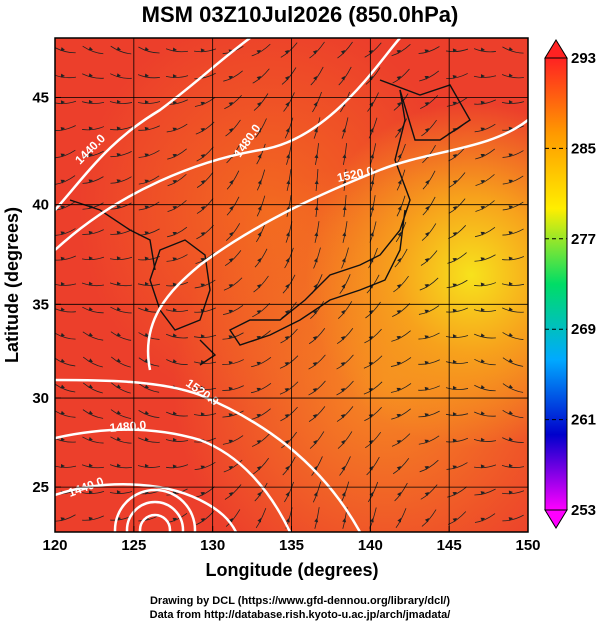 The height and width of the screenshot is (630, 599). What do you see at coordinates (128, 426) in the screenshot?
I see `contour-label: 1480.0` at bounding box center [128, 426].